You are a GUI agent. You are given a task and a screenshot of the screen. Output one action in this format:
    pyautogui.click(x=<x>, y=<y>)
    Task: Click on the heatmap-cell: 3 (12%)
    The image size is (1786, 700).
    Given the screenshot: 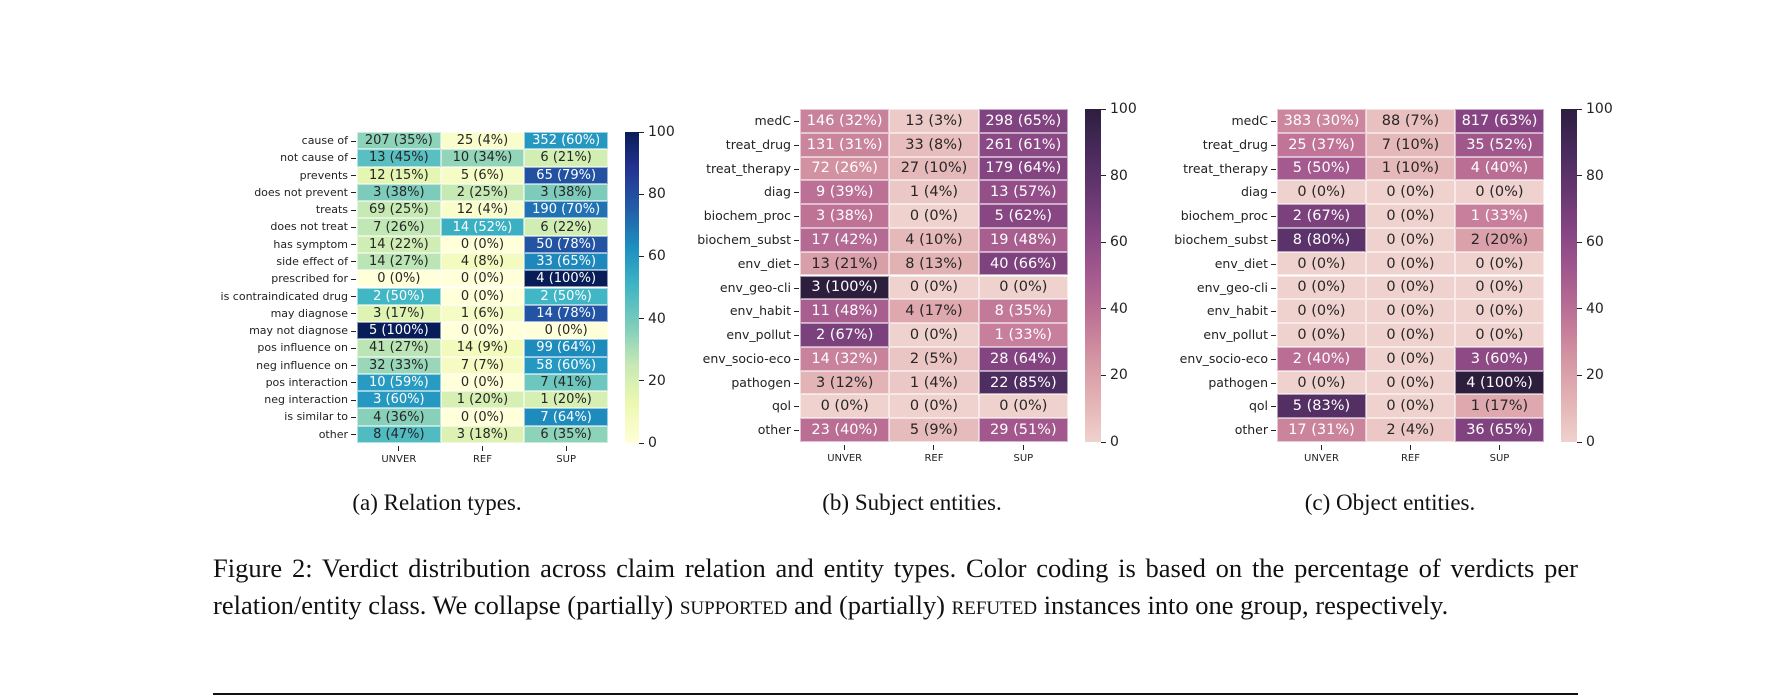 What is the action you would take?
    pyautogui.click(x=845, y=382)
    